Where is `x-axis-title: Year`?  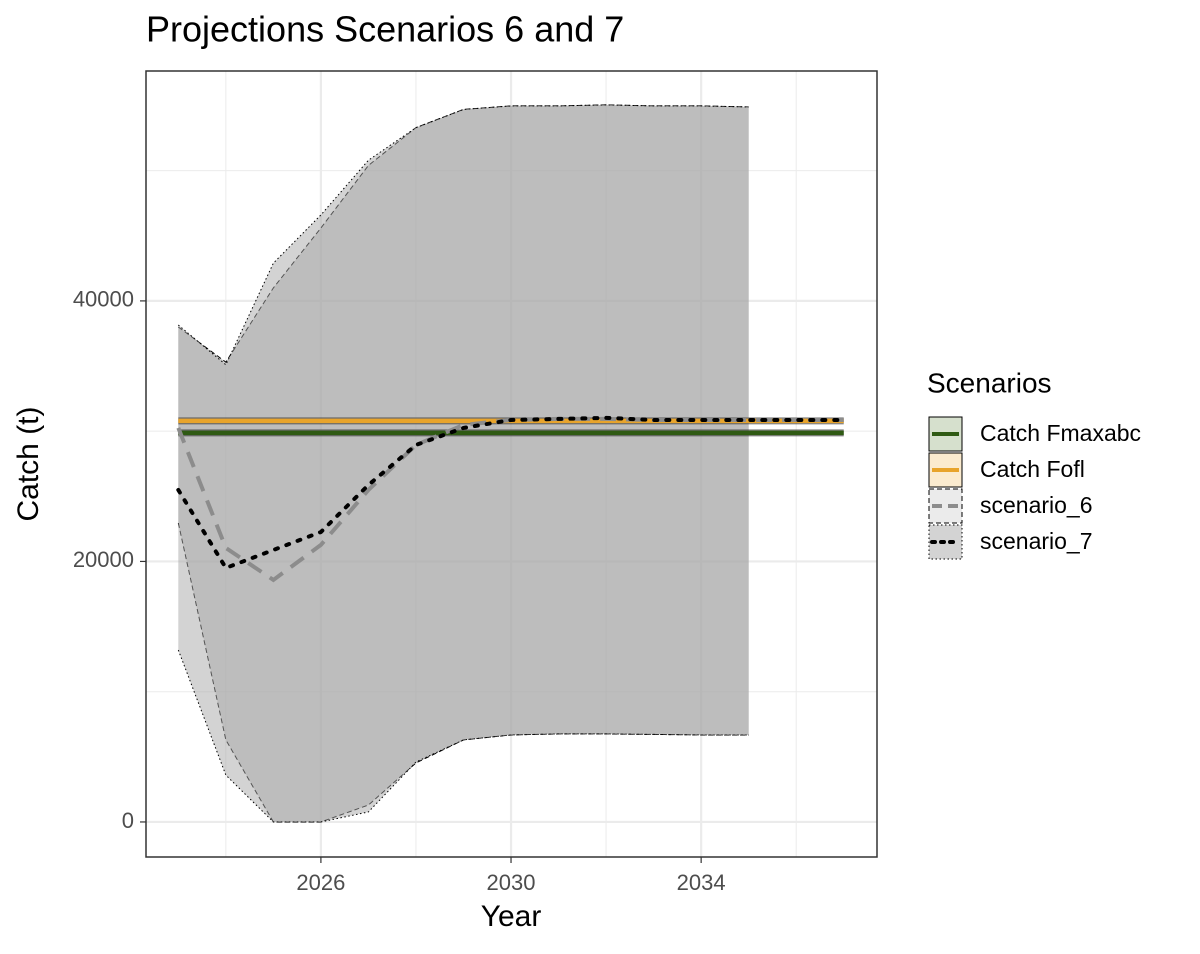
x-axis-title: Year is located at coordinates (511, 916).